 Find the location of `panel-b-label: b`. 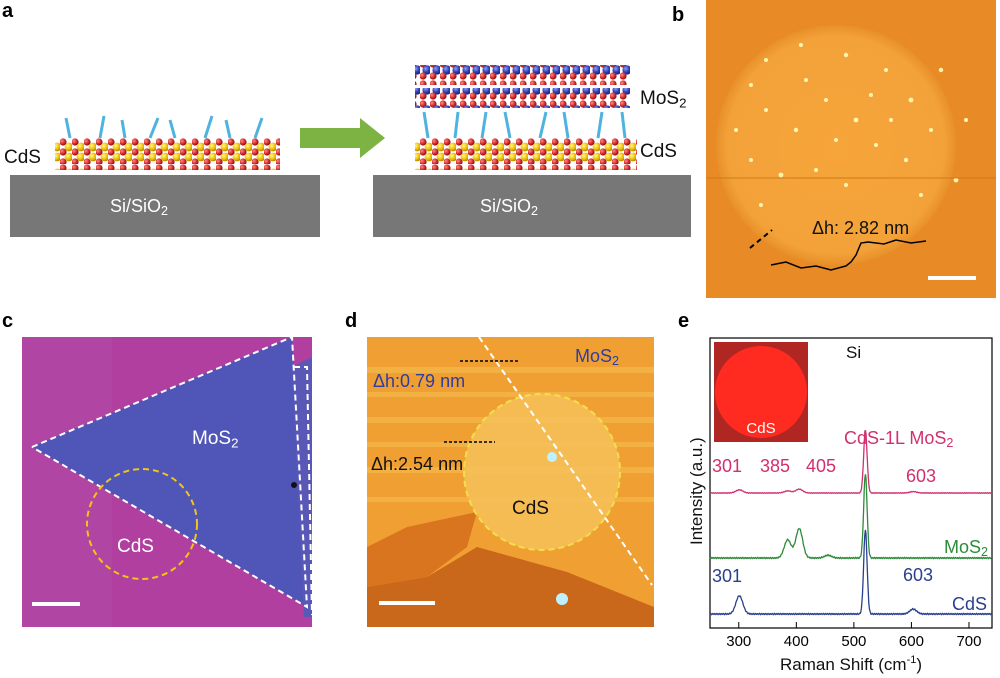

panel-b-label: b is located at coordinates (678, 15).